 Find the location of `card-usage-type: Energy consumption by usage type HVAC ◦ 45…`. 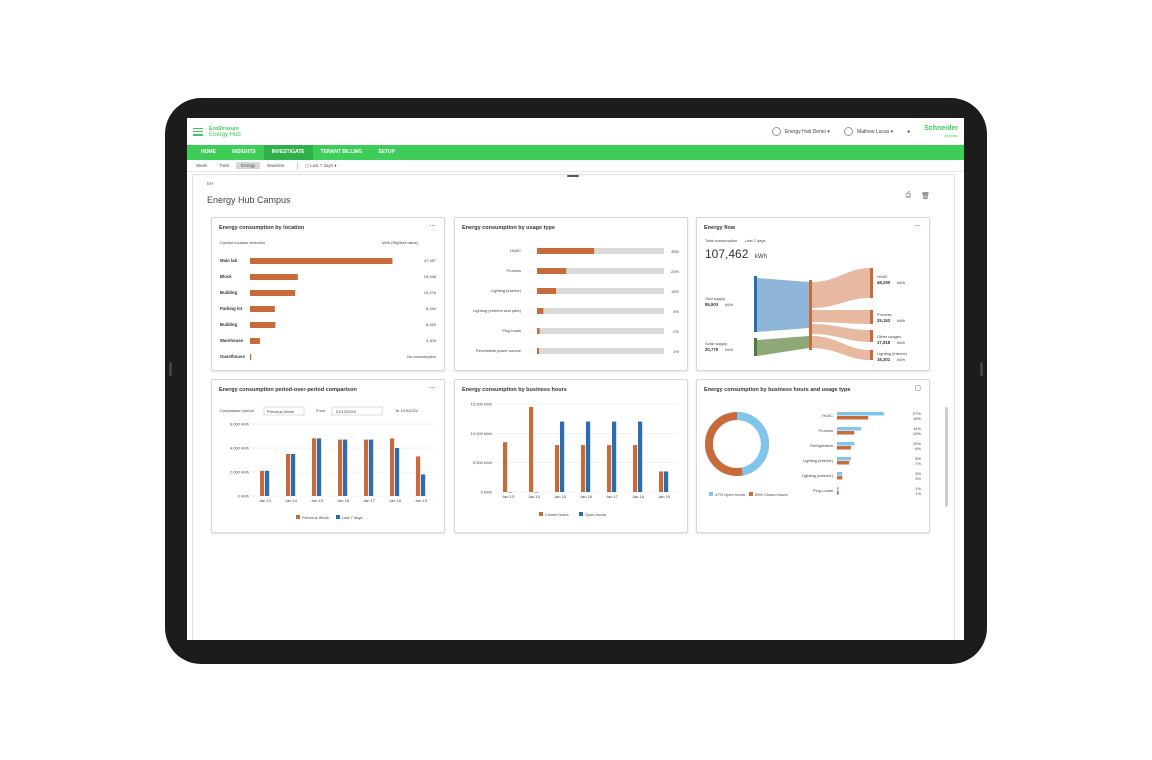

card-usage-type: Energy consumption by usage type HVAC ◦ 45… is located at coordinates (571, 294).